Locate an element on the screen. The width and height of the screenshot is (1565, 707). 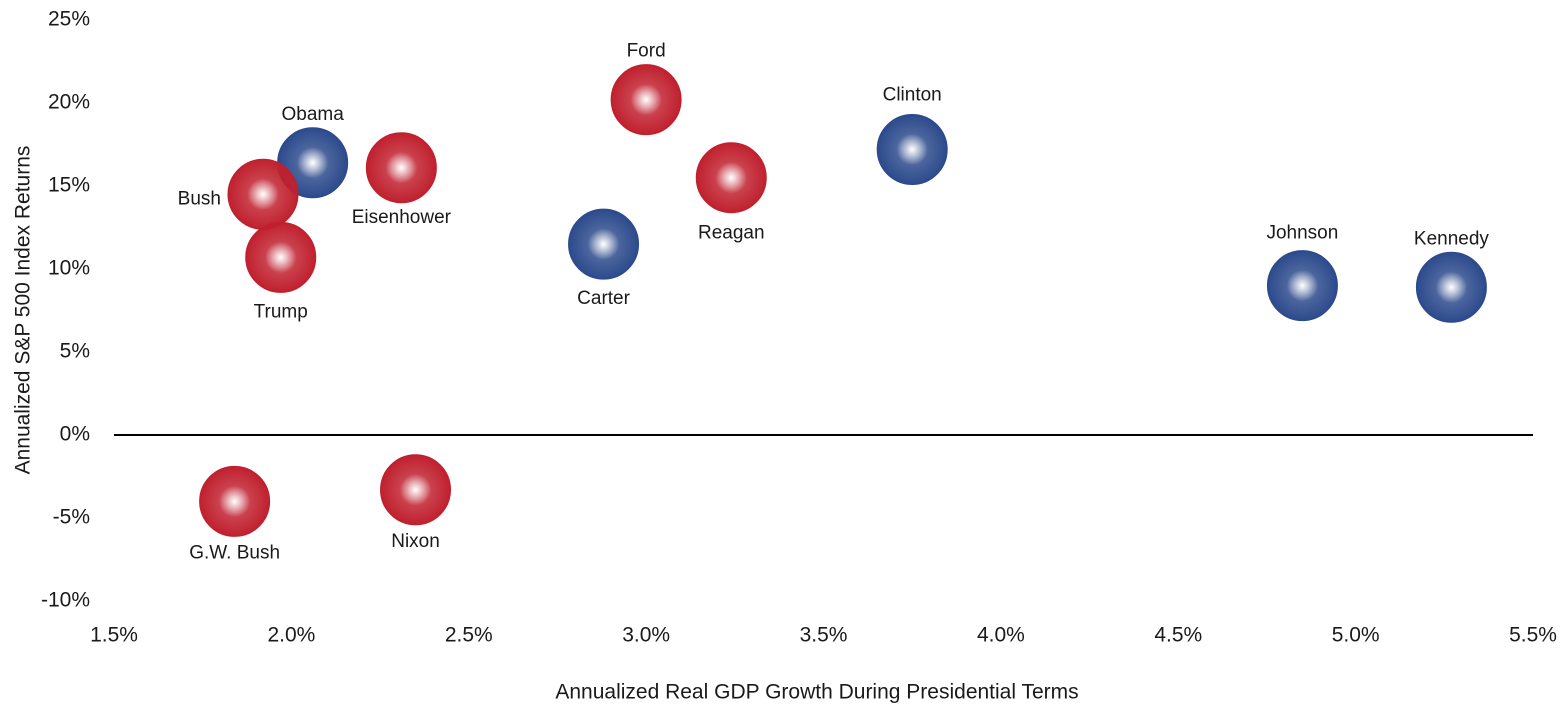
y-tick-label: 0% is located at coordinates (75, 434).